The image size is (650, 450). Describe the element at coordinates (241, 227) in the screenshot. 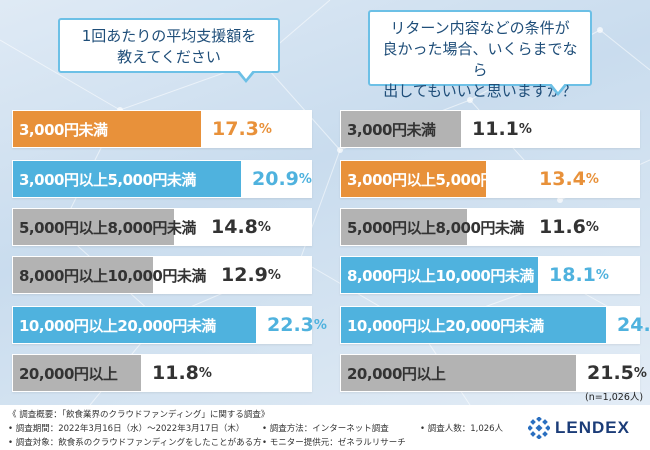

I see `bar-value-label: 14.8%` at that location.